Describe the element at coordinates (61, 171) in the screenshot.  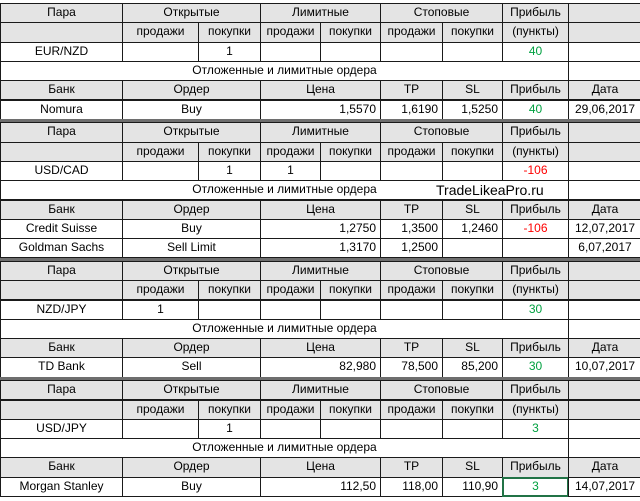
I see `pair-name: USD/CAD` at that location.